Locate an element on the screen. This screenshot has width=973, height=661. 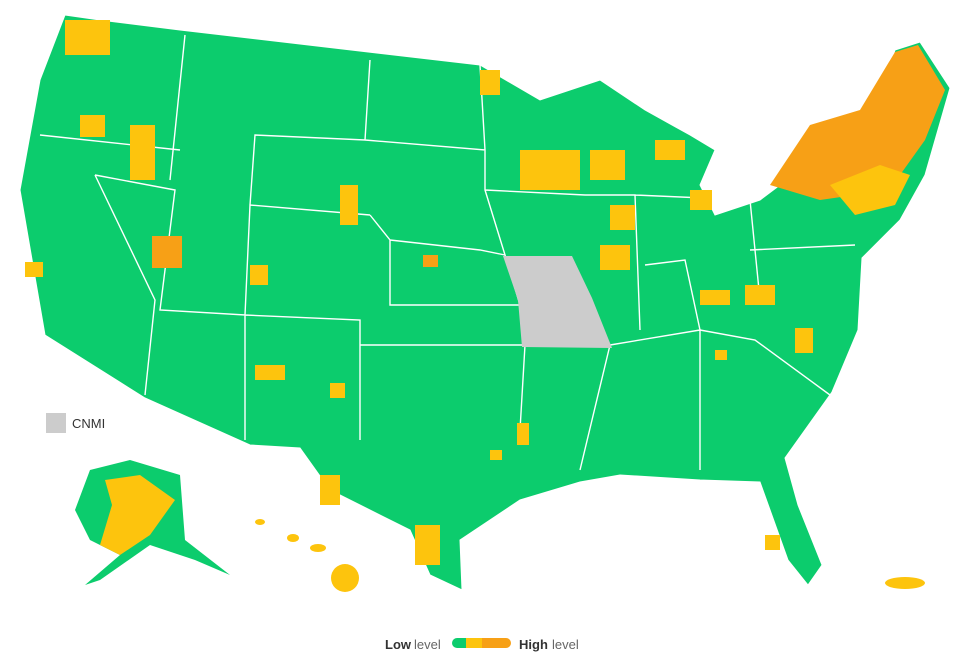
mid-region is located at coordinates (870, 190).